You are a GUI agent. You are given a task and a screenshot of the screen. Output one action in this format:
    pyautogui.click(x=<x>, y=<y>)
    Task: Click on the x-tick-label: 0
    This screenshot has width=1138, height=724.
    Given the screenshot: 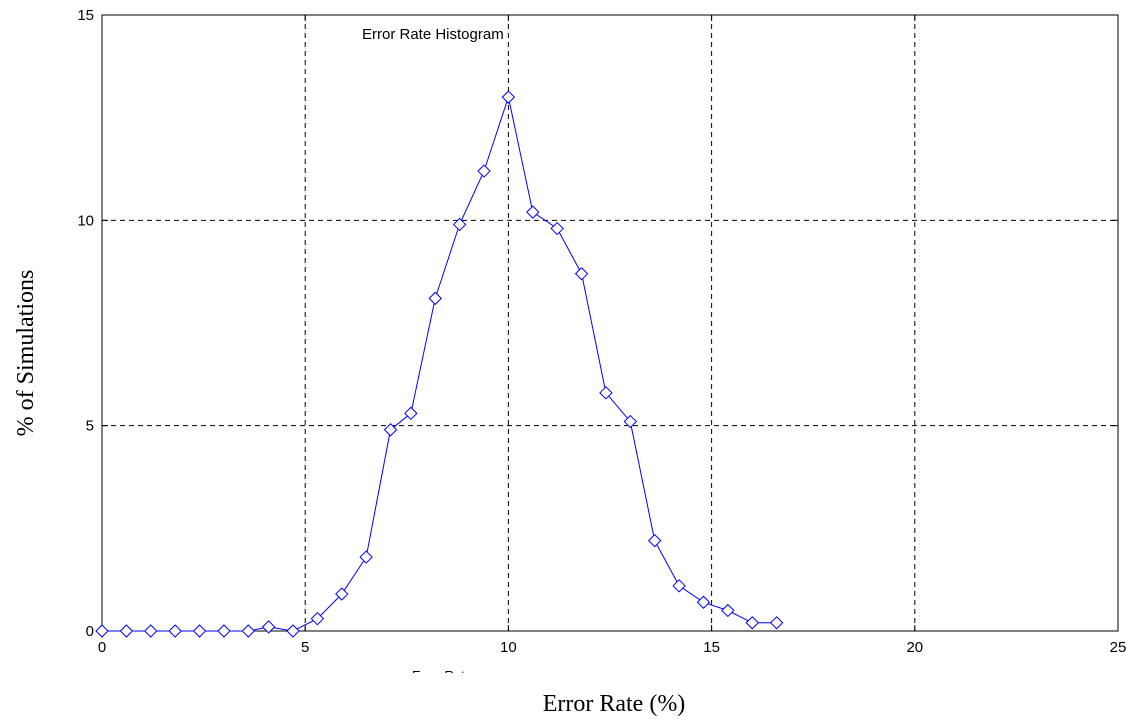 What is the action you would take?
    pyautogui.click(x=102, y=647)
    